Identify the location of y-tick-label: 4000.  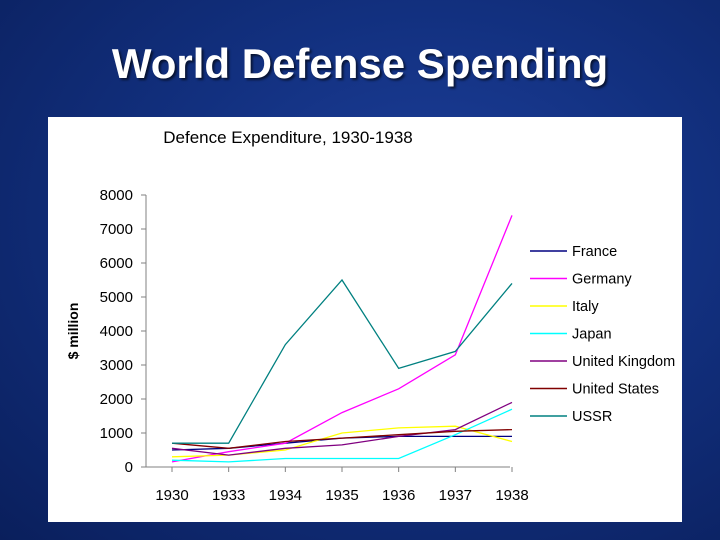
(116, 331).